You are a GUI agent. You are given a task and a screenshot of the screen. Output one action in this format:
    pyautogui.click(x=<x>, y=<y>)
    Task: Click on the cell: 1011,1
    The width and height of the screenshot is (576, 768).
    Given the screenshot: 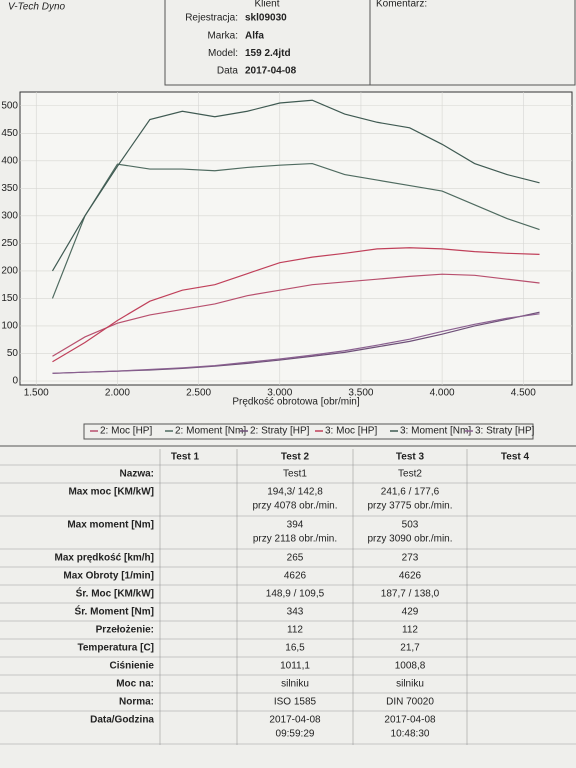 What is the action you would take?
    pyautogui.click(x=295, y=666)
    